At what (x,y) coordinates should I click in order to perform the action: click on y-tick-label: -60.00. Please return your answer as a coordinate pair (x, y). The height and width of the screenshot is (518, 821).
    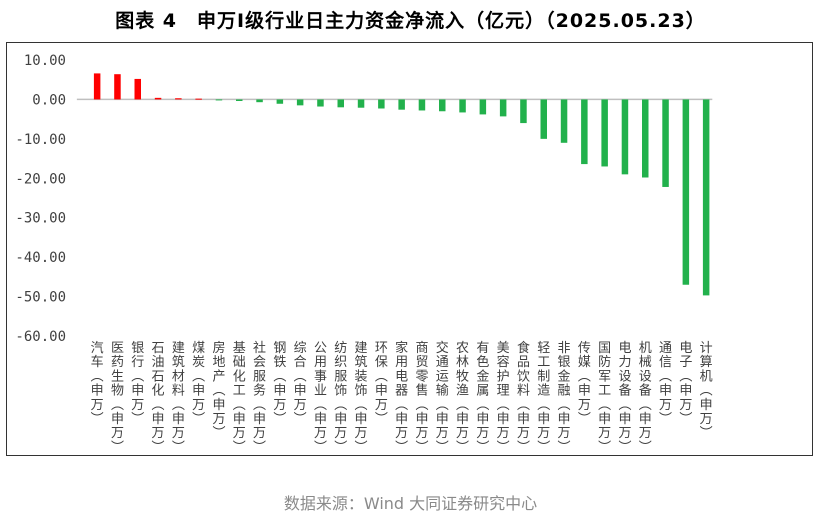
    Looking at the image, I should click on (40, 337).